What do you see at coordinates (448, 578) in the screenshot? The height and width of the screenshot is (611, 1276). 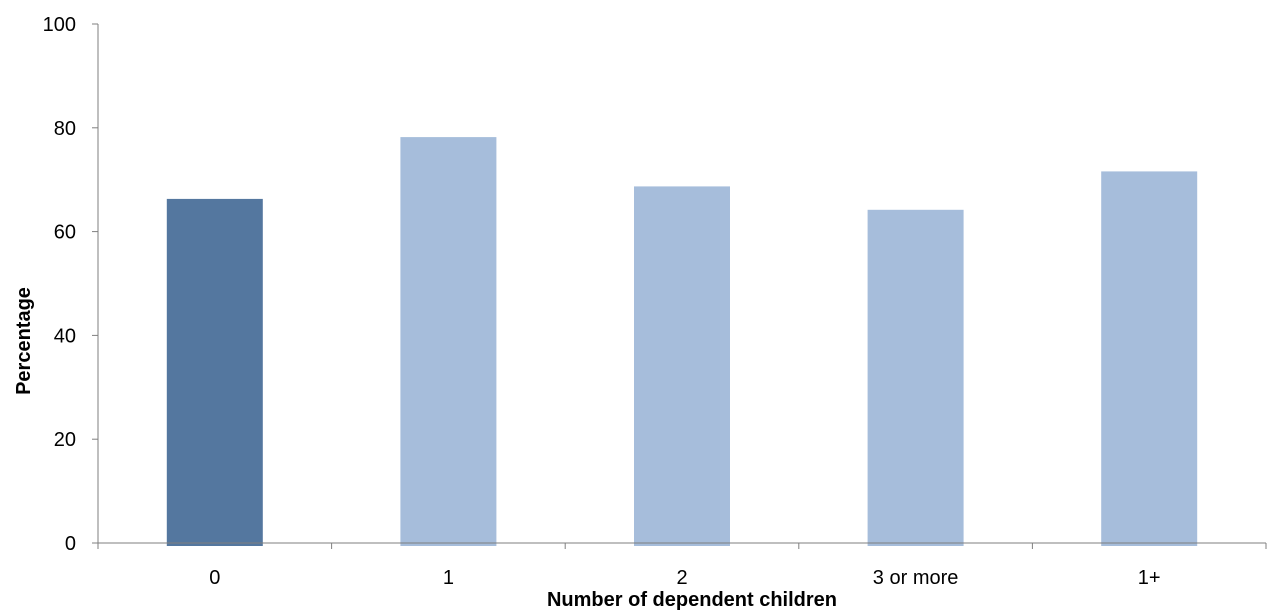 I see `x-tick-label: 1` at bounding box center [448, 578].